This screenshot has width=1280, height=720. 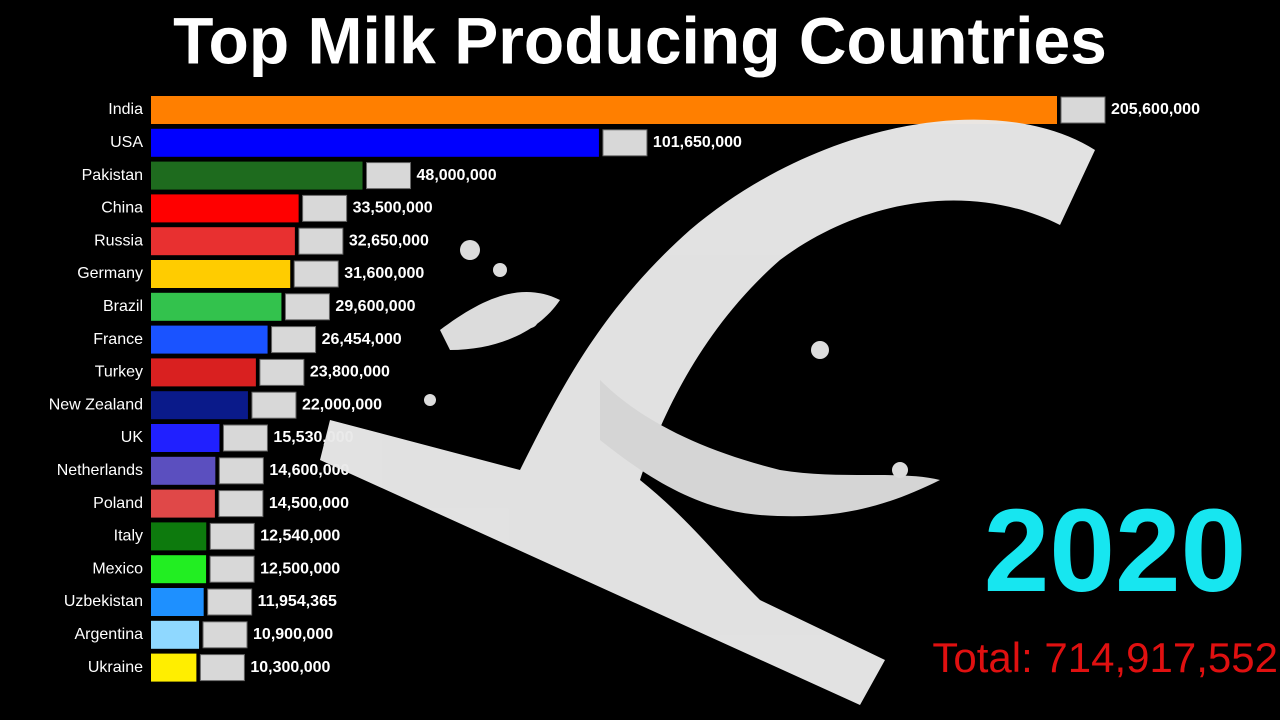 I want to click on value-label: 10,300,000, so click(x=290, y=667).